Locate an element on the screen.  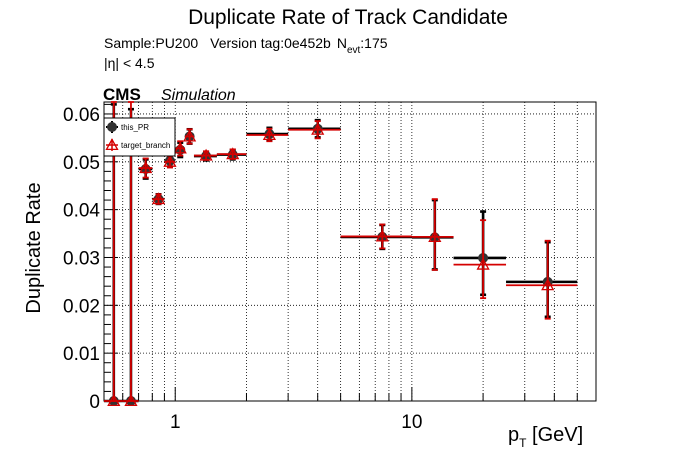
y-tick-label: 0.04 is located at coordinates (81, 211).